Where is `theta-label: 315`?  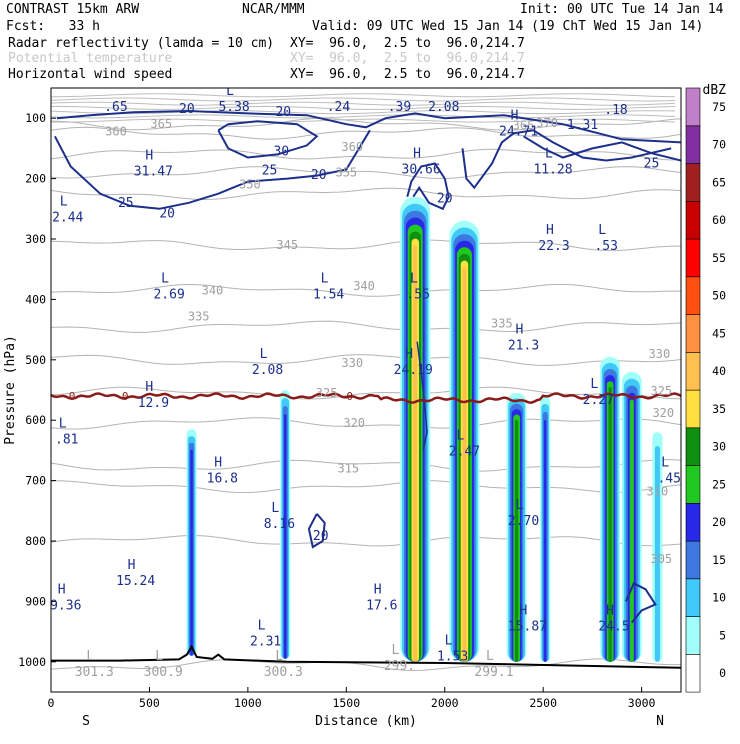 theta-label: 315 is located at coordinates (348, 469).